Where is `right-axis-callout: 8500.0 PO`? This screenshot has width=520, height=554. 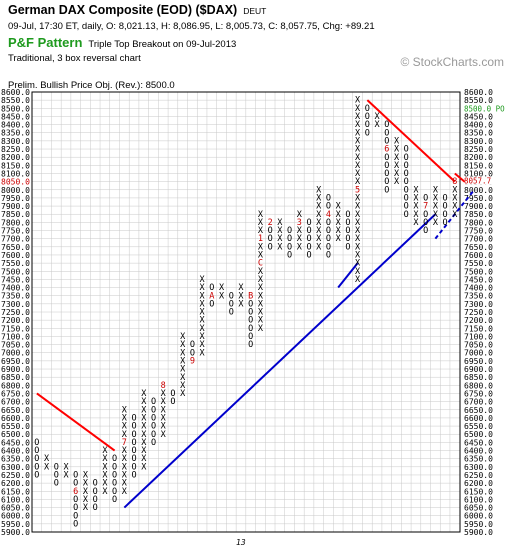 right-axis-callout: 8500.0 PO is located at coordinates (484, 108).